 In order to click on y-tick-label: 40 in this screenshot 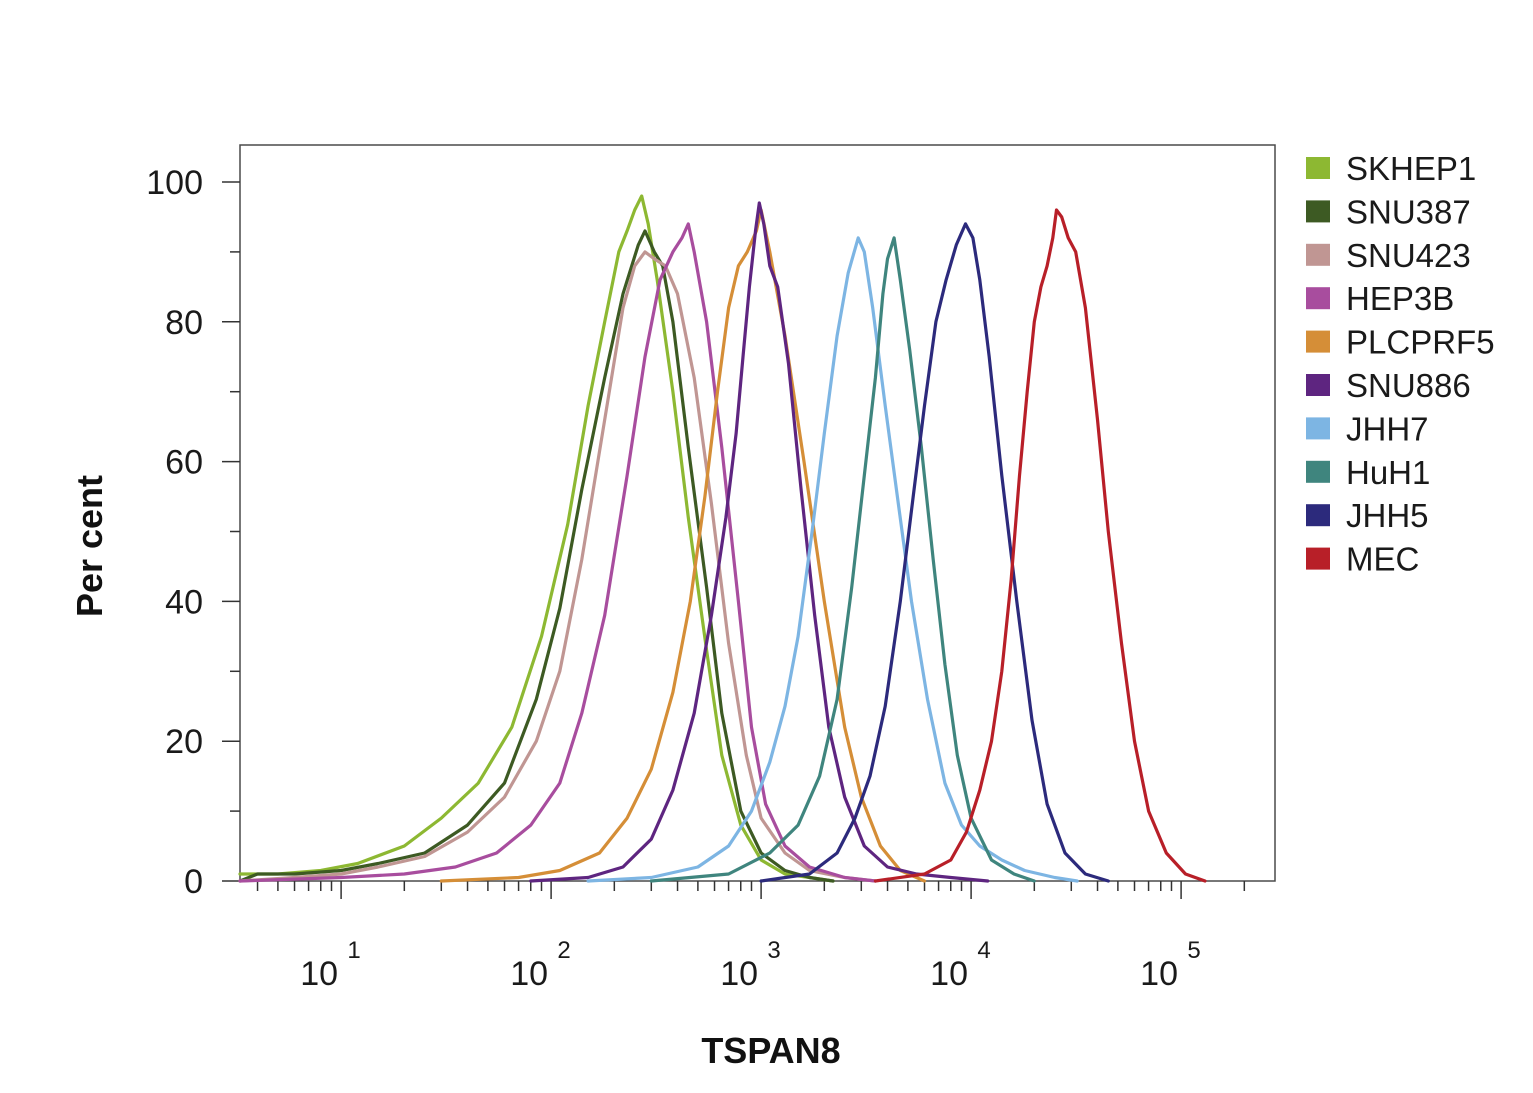, I will do `click(184, 602)`.